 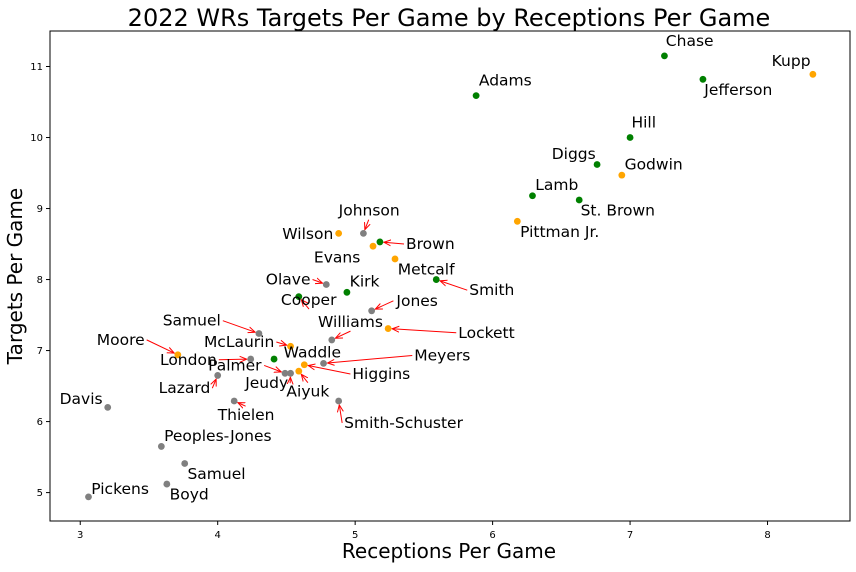 What do you see at coordinates (218, 535) in the screenshot?
I see `x-tick-label: 4` at bounding box center [218, 535].